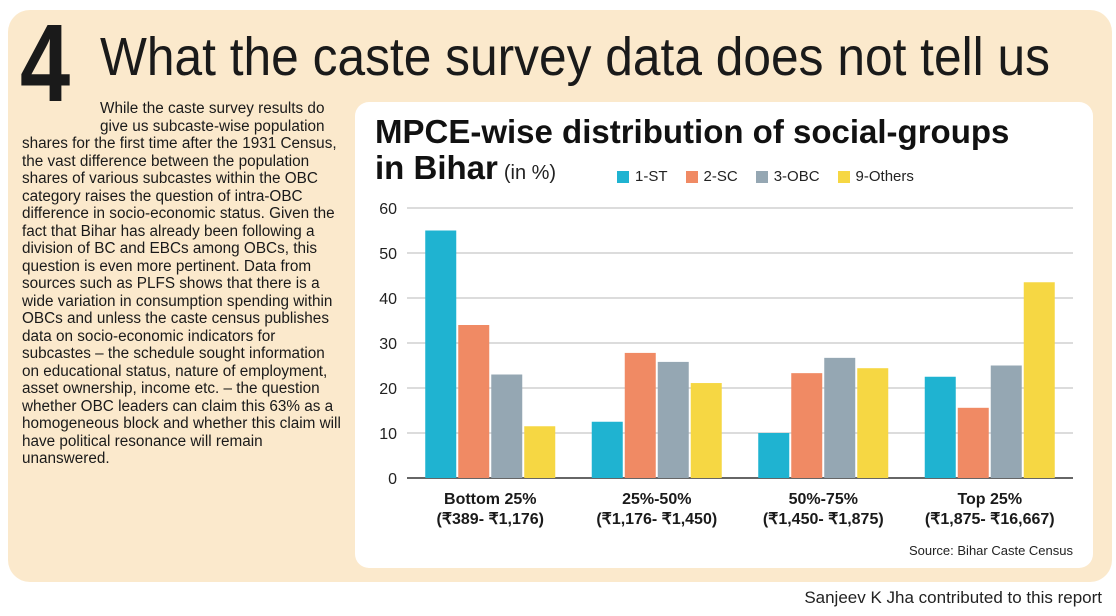 Image resolution: width=1116 pixels, height=616 pixels. I want to click on x-category-label: 25%-50%, so click(656, 499).